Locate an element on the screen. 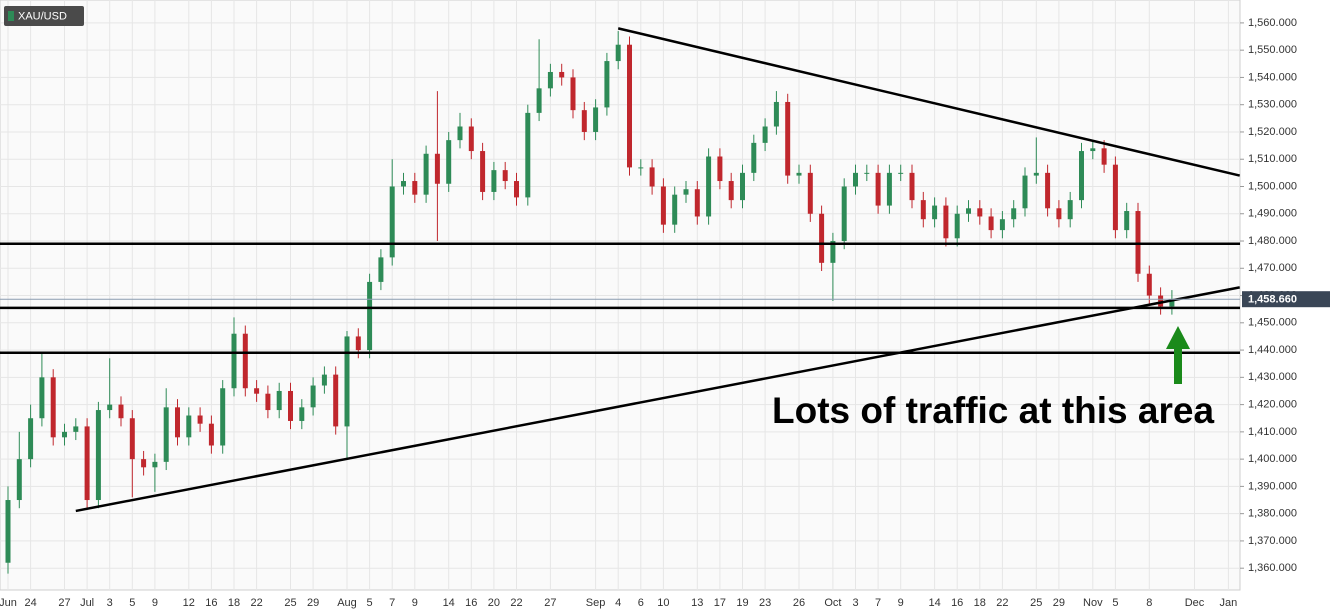 This screenshot has width=1331, height=615. x-tick-label: Oct is located at coordinates (832, 603).